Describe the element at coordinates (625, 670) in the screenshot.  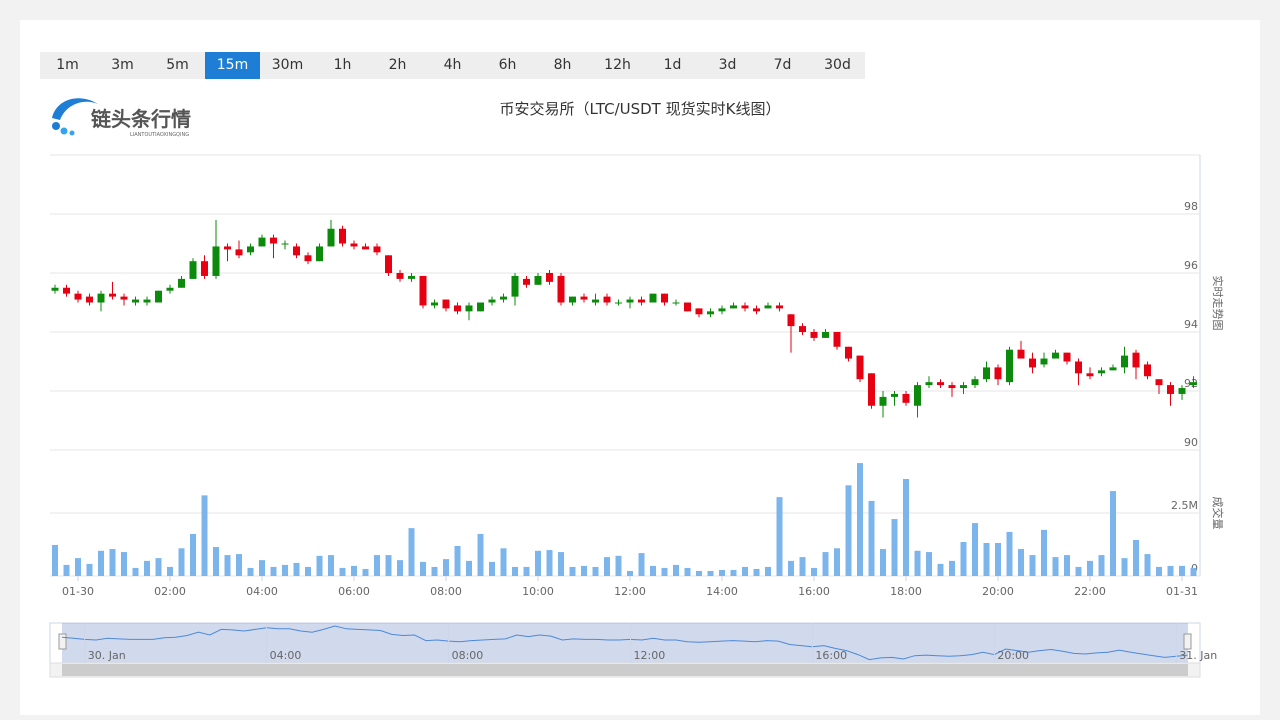
I see `scrollbar-thumb` at that location.